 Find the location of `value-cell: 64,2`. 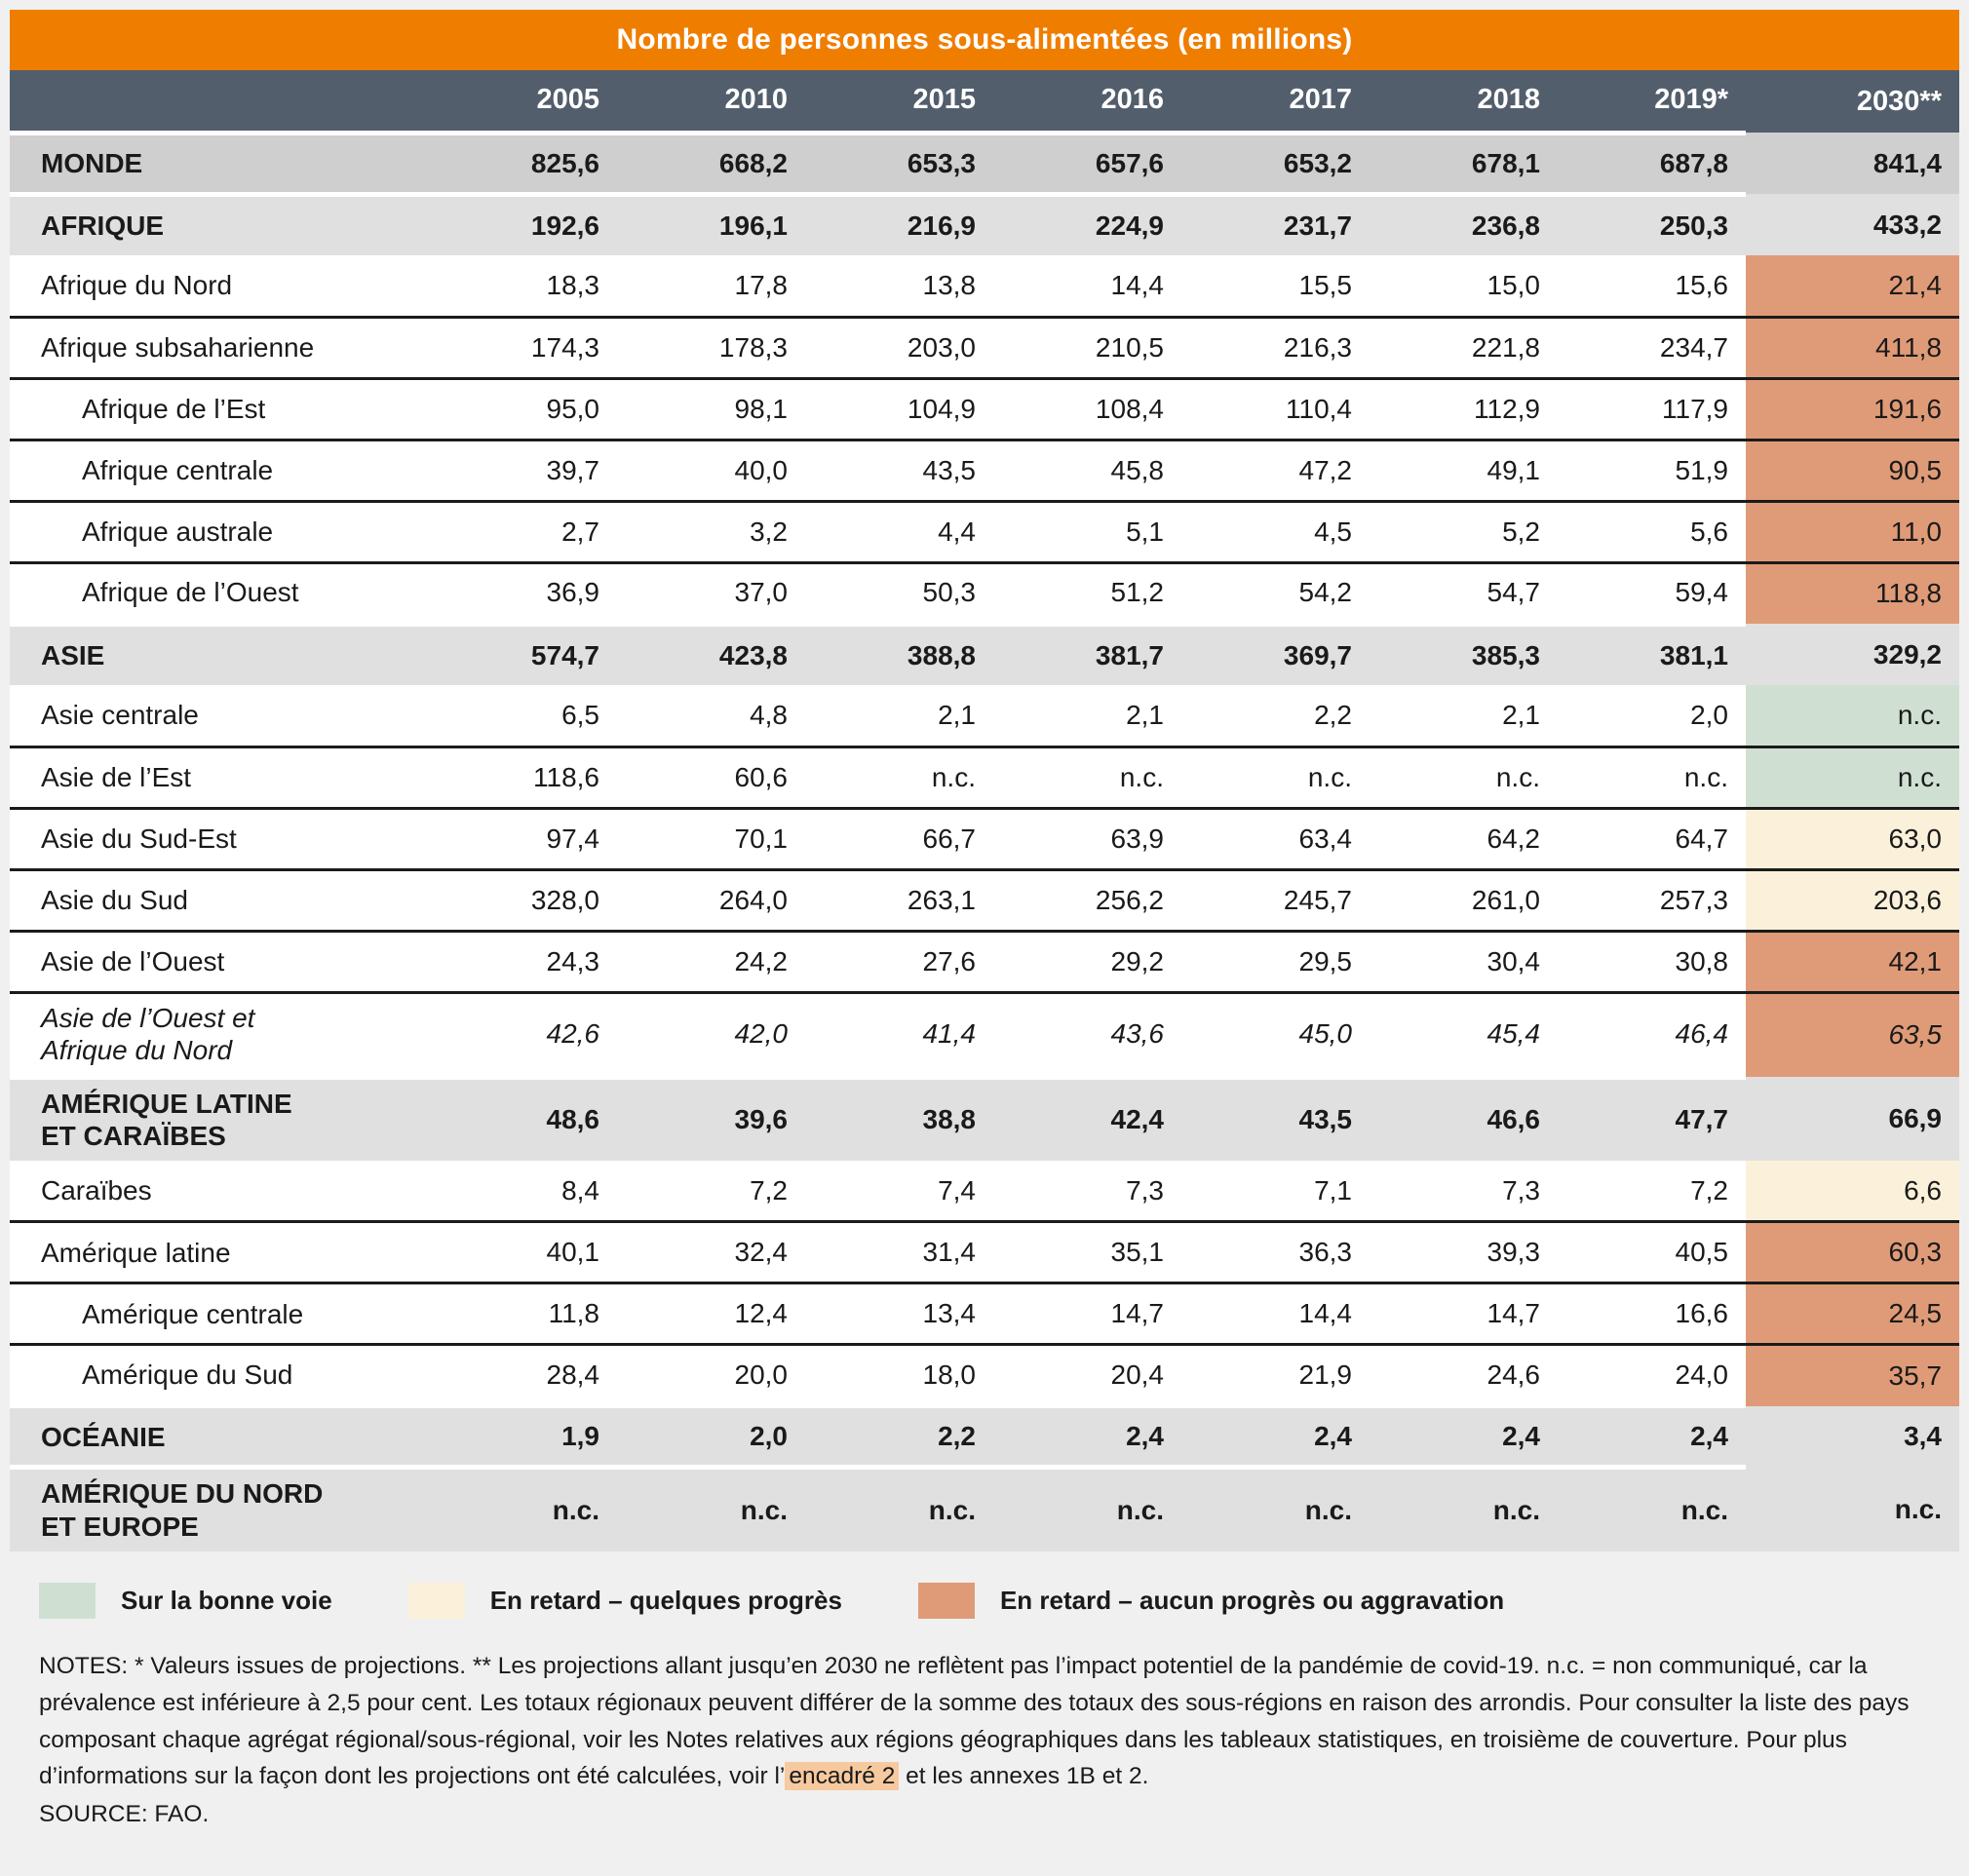

value-cell: 64,2 is located at coordinates (1464, 837).